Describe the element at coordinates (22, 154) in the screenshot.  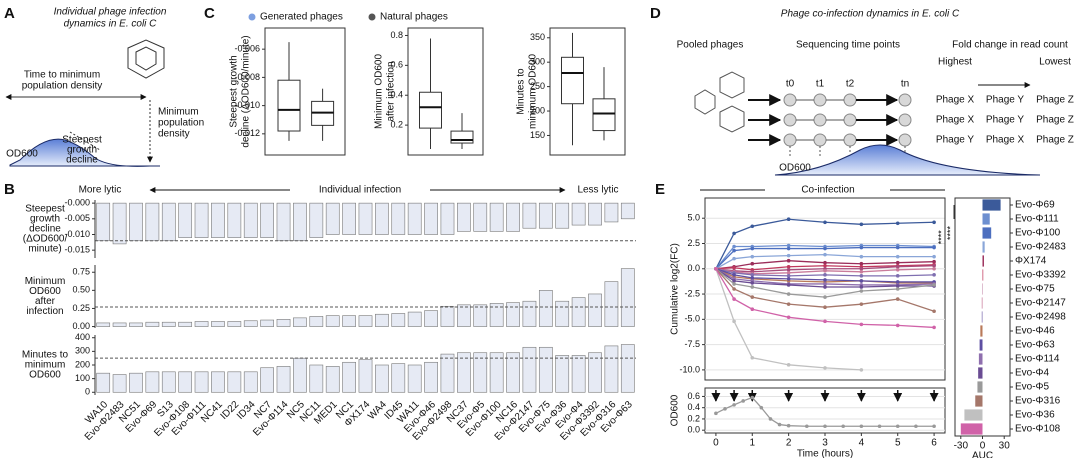
I see `od-label: OD600` at that location.